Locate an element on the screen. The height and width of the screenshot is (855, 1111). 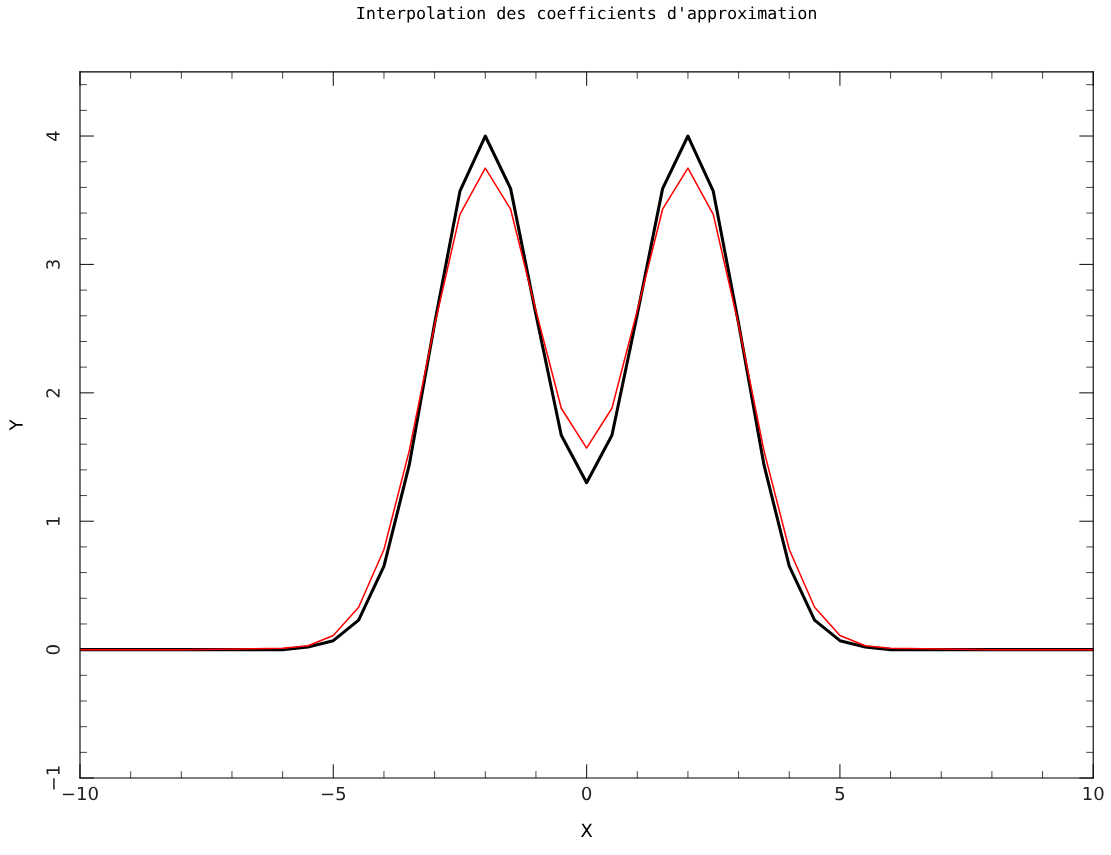
x-tick-label: 0 is located at coordinates (587, 793).